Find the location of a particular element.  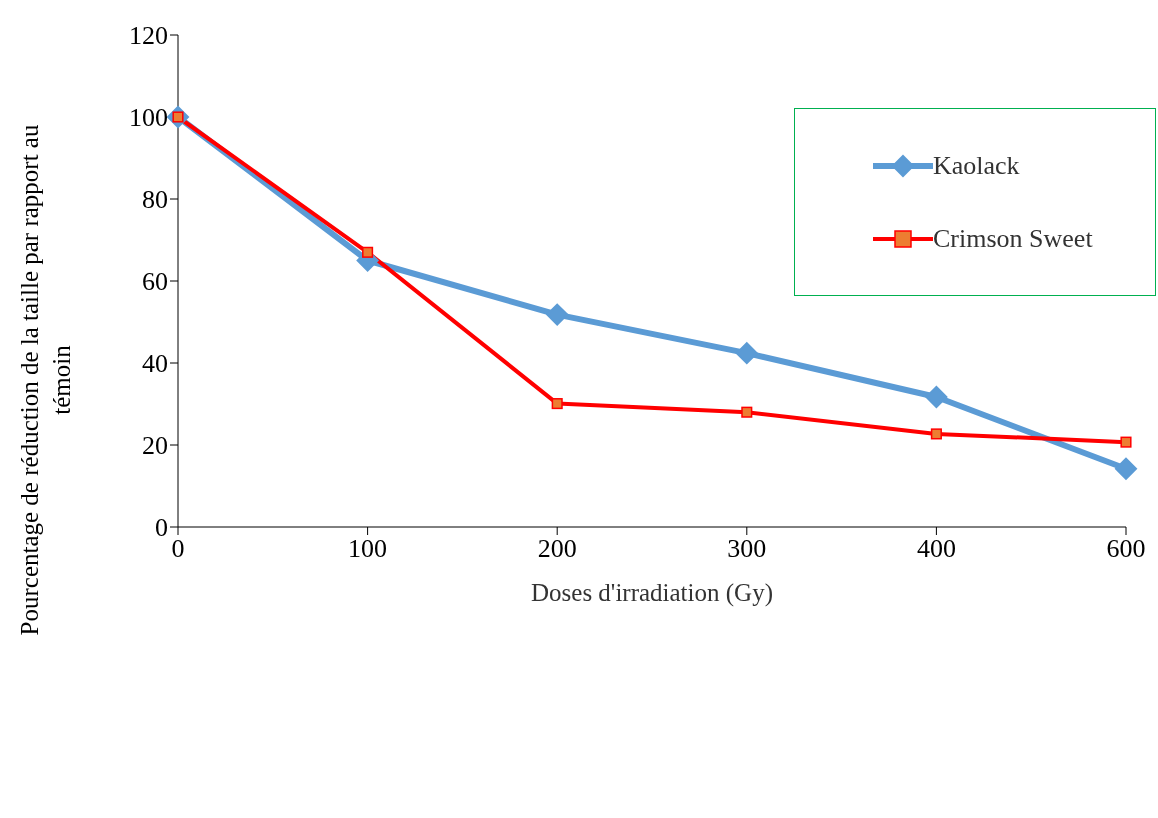

x-tick-label: 100 is located at coordinates (368, 549).